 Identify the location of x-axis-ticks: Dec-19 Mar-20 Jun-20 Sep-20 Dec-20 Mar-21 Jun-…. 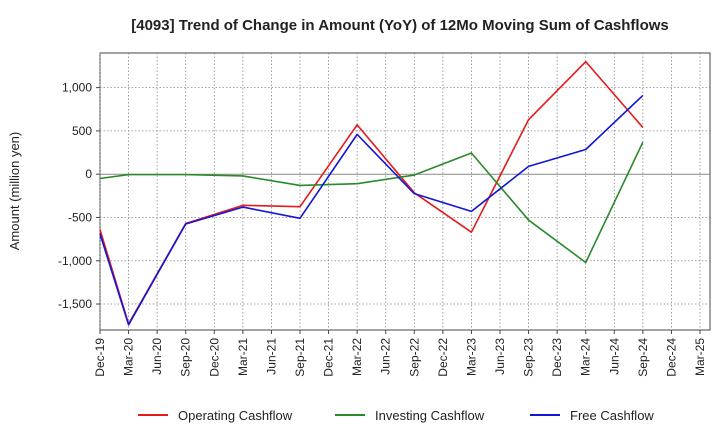
(400, 353).